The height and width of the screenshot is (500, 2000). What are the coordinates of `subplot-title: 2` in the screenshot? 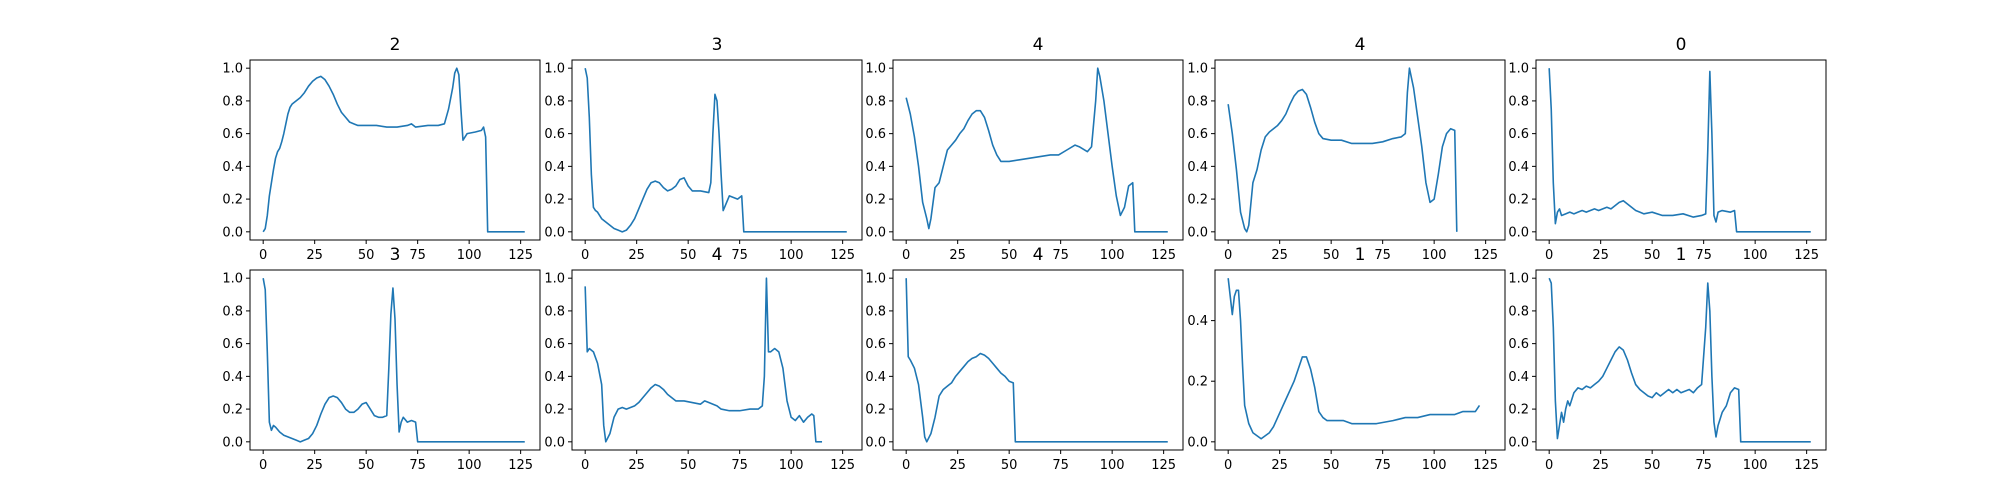 It's located at (395, 45).